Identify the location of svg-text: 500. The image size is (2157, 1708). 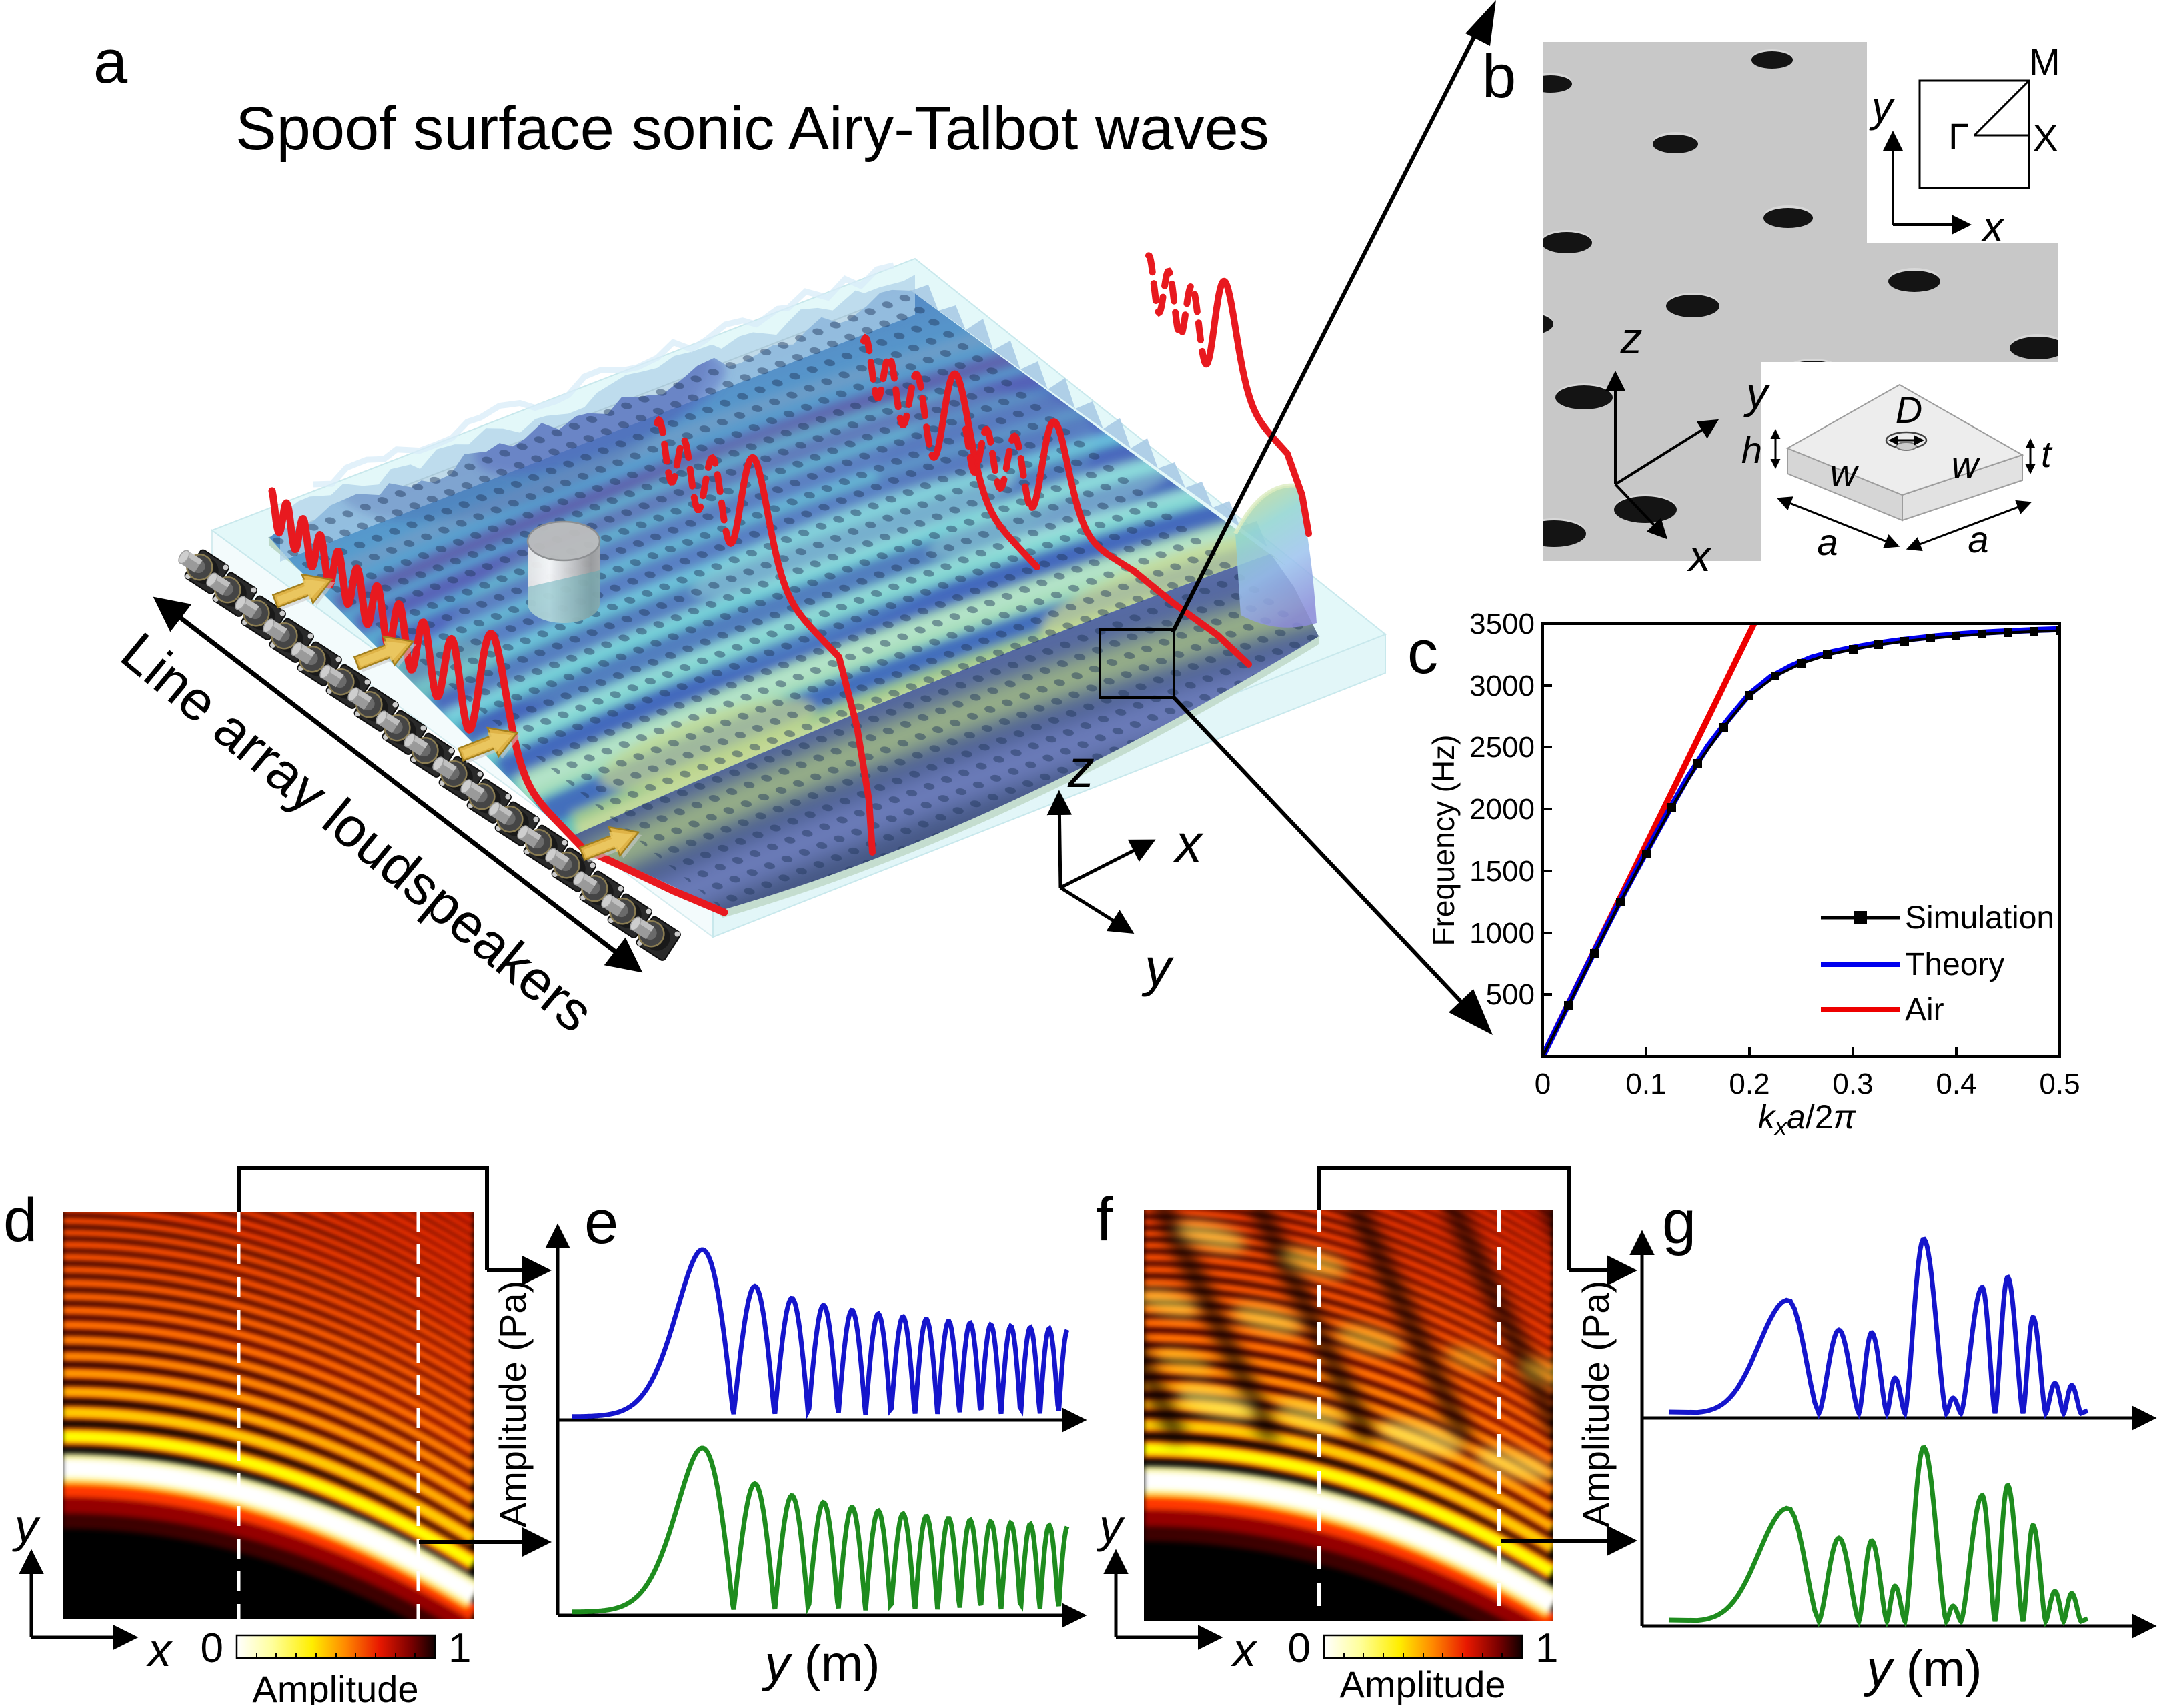
(1510, 994).